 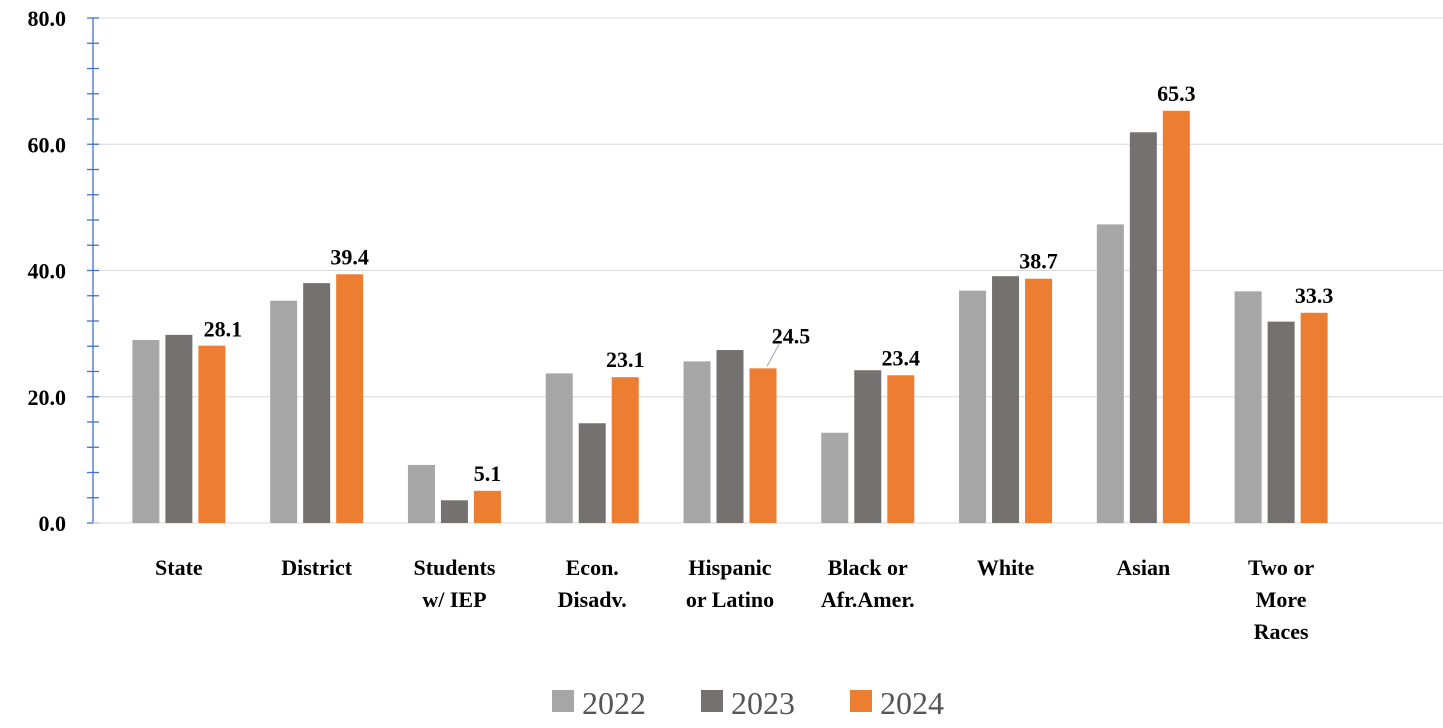 What do you see at coordinates (47, 271) in the screenshot?
I see `y-tick-label: 40.0` at bounding box center [47, 271].